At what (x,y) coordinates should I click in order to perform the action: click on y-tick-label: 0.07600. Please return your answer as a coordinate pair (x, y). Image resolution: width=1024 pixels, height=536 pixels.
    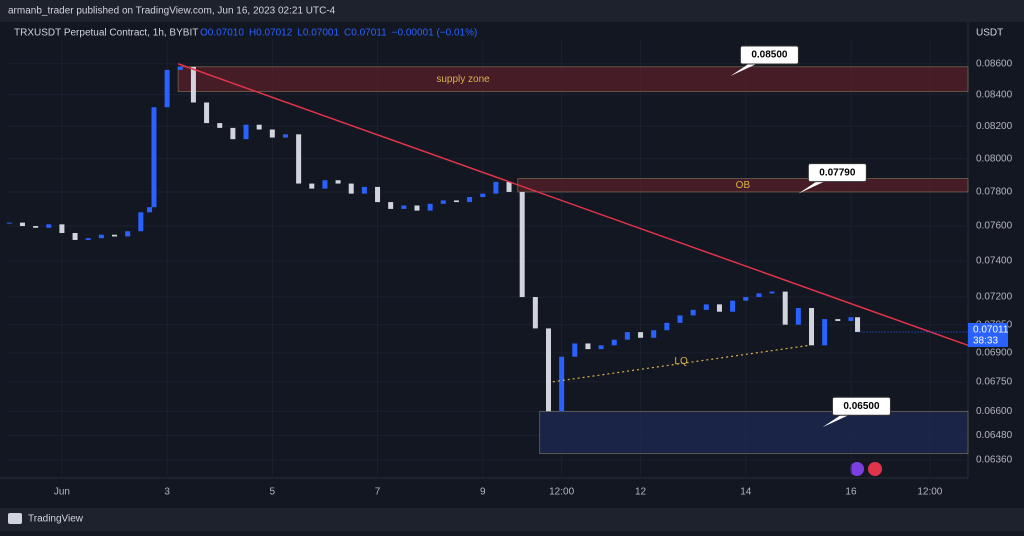
    Looking at the image, I should click on (994, 226).